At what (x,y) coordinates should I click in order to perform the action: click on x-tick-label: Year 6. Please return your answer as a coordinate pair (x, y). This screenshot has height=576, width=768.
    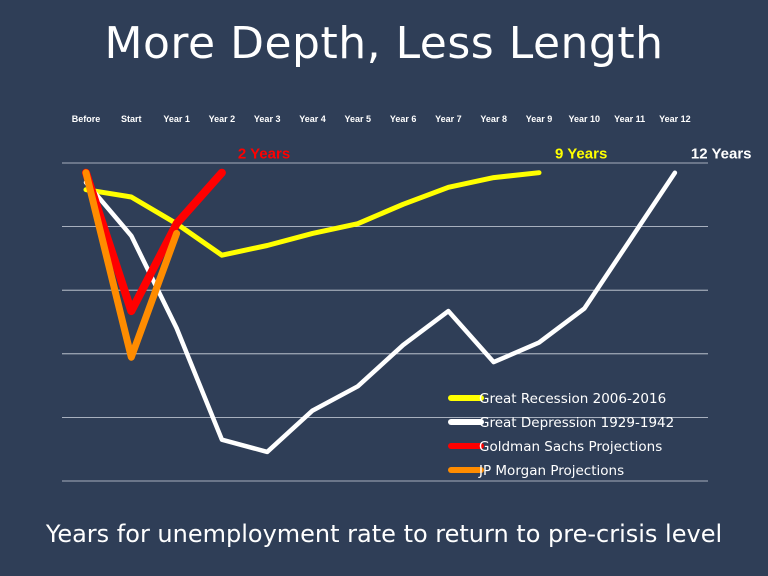
    Looking at the image, I should click on (403, 119).